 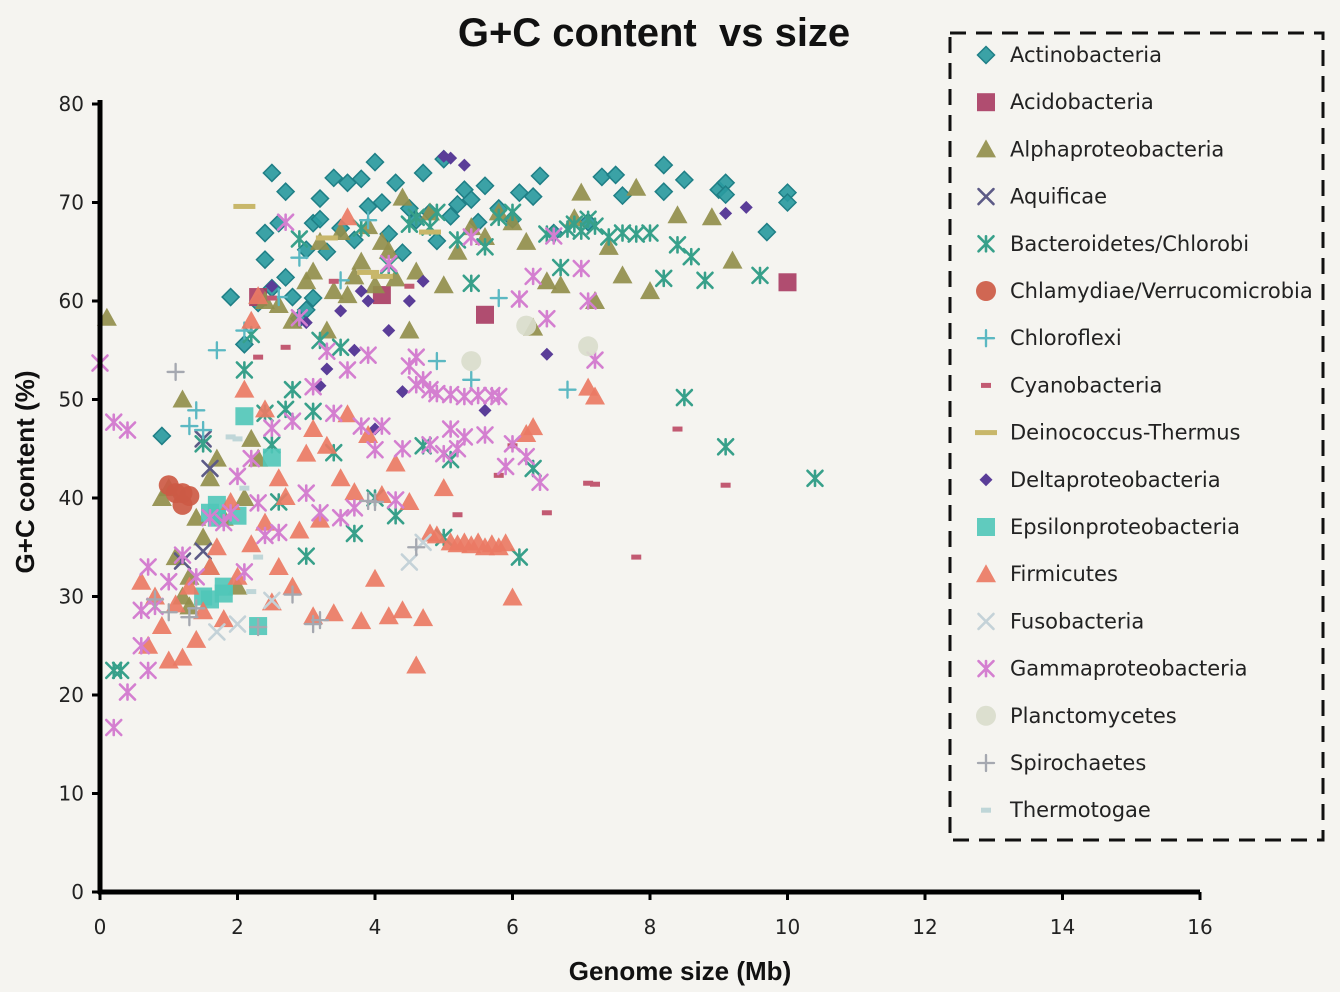 I want to click on y-tick-label: 30, so click(x=71, y=597).